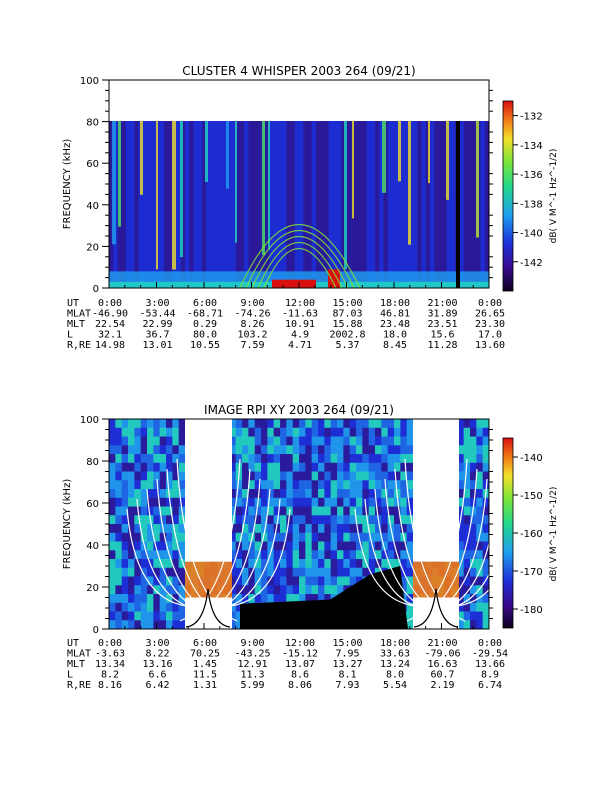 Image resolution: width=600 pixels, height=804 pixels. What do you see at coordinates (205, 654) in the screenshot?
I see `ephemeris-value: 70.25` at bounding box center [205, 654].